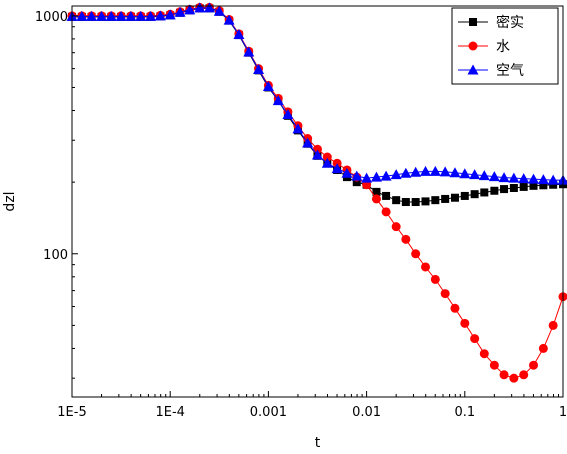 The image size is (567, 454). What do you see at coordinates (491, 71) in the screenshot?
I see `legend-item: 空气` at bounding box center [491, 71].